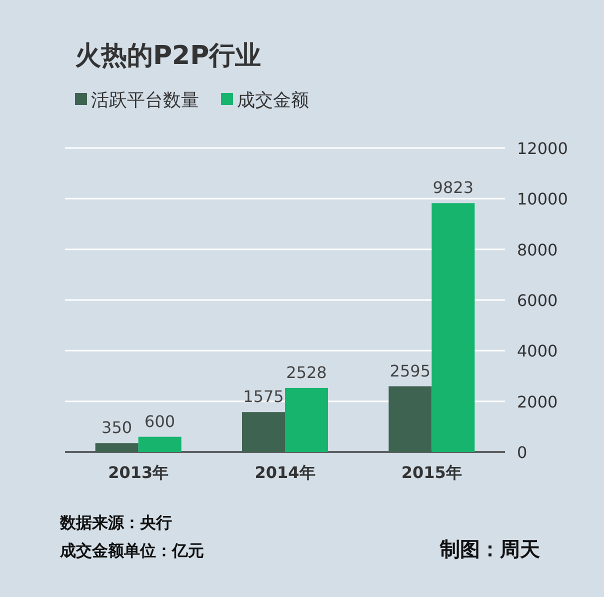 The width and height of the screenshot is (604, 597). What do you see at coordinates (537, 250) in the screenshot?
I see `y-tick-label: 8000` at bounding box center [537, 250].